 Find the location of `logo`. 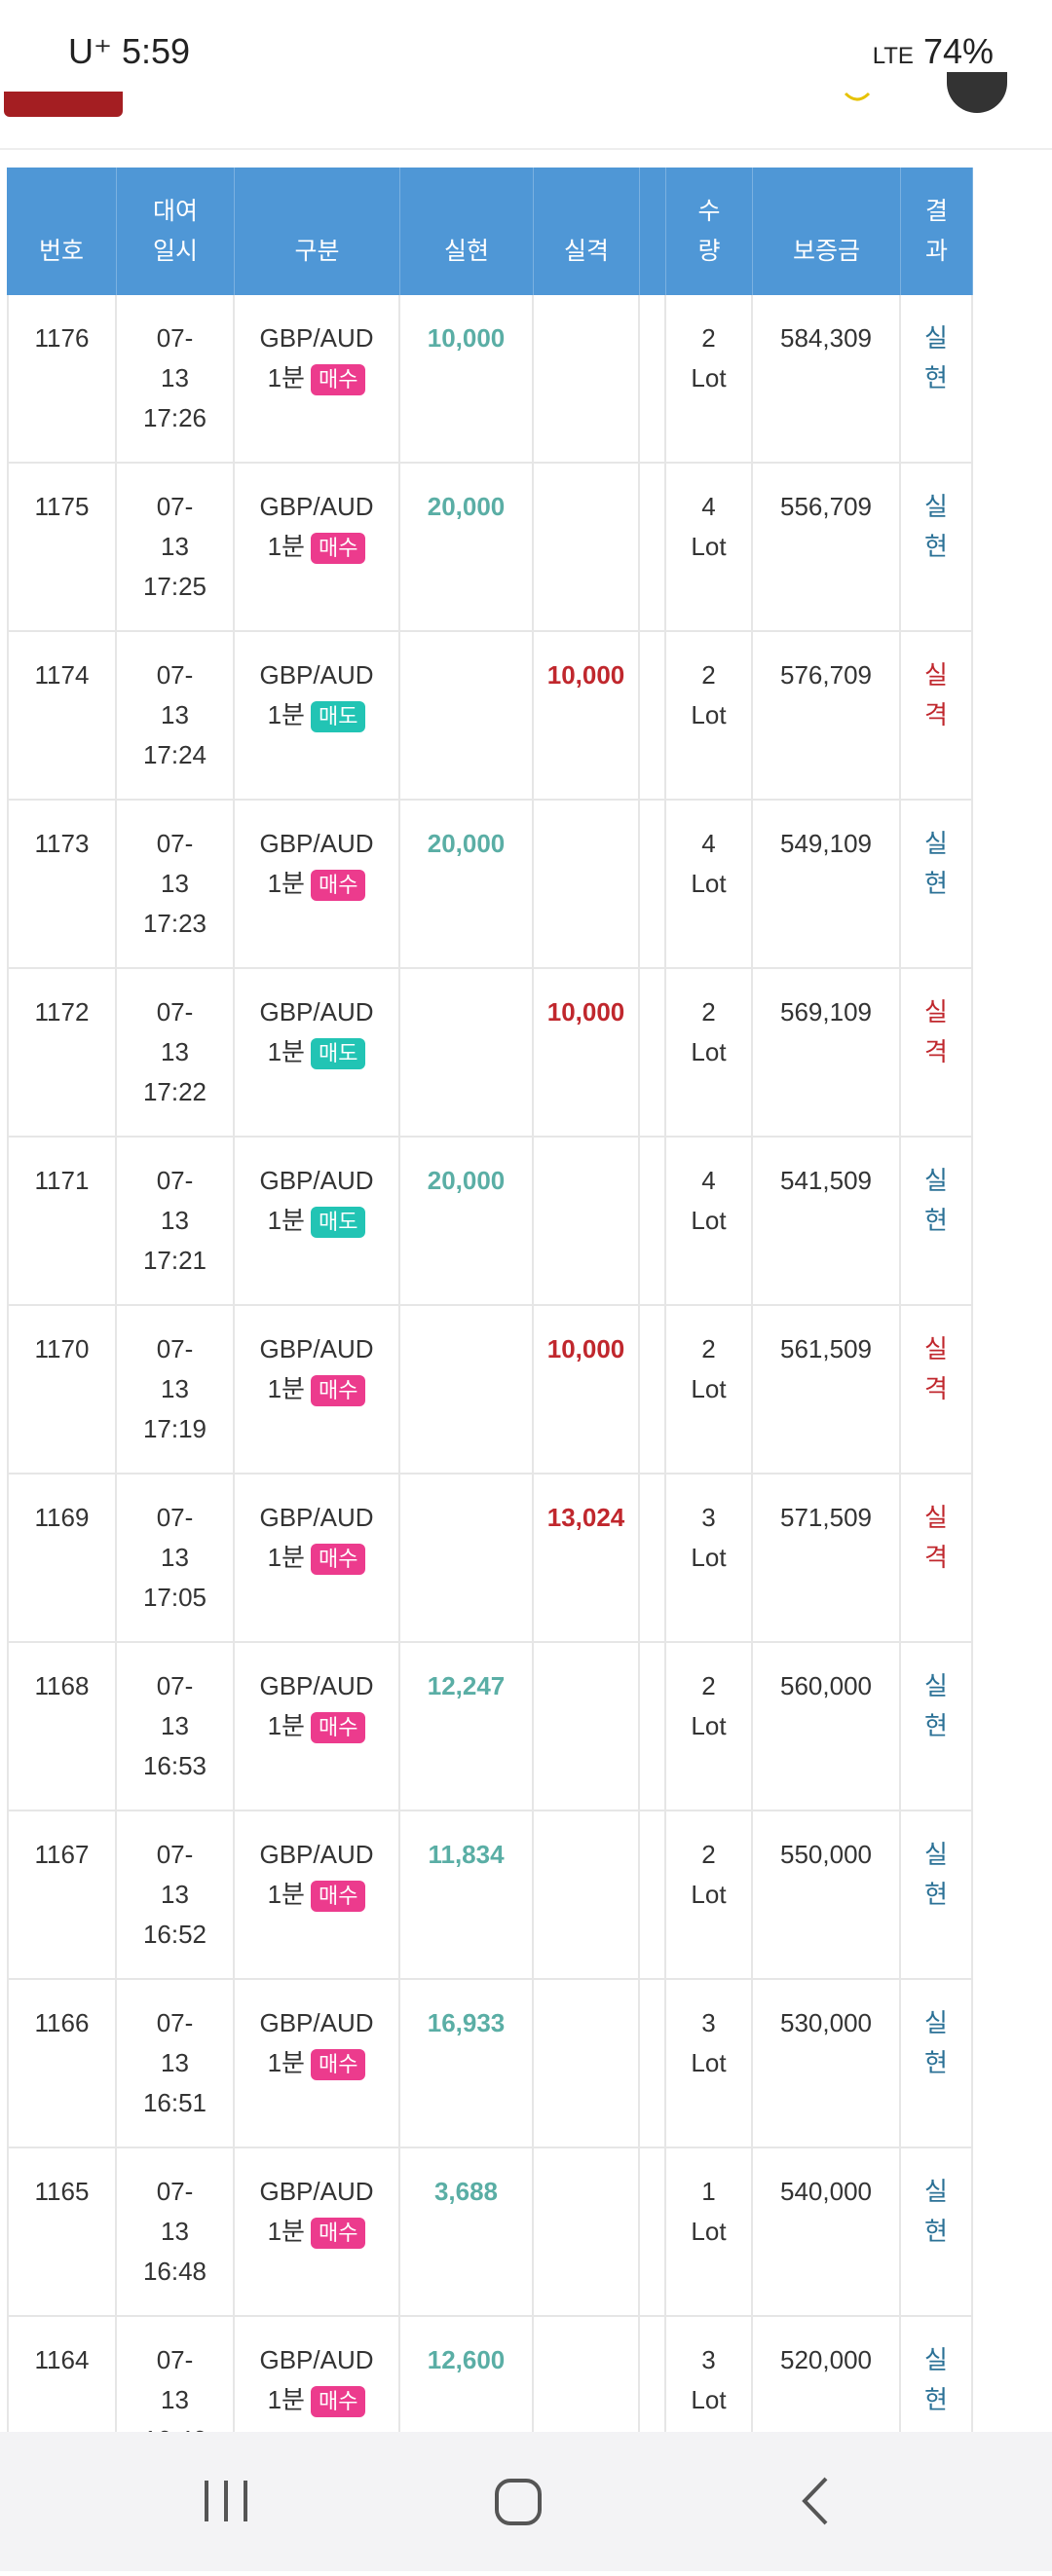

logo is located at coordinates (63, 104).